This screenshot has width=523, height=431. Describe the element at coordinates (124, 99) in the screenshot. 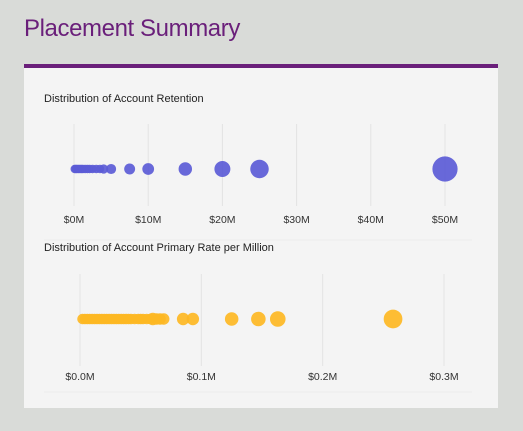

I see `retention-chart-title: Distribution of Account Retention` at that location.